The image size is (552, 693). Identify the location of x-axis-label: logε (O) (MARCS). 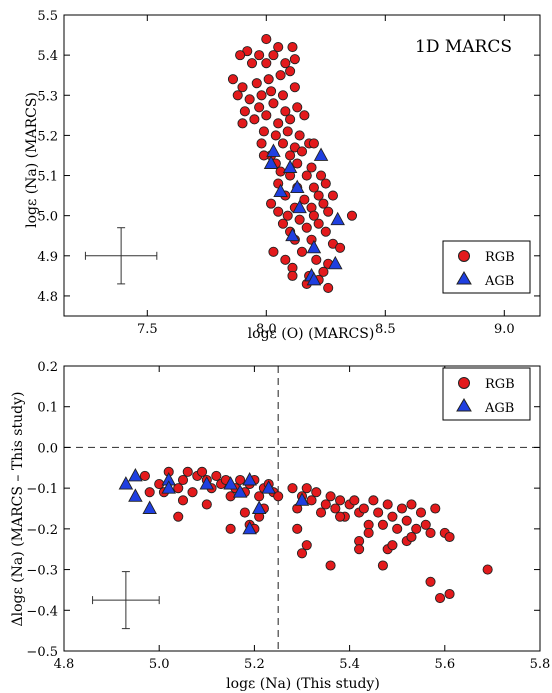
(311, 334).